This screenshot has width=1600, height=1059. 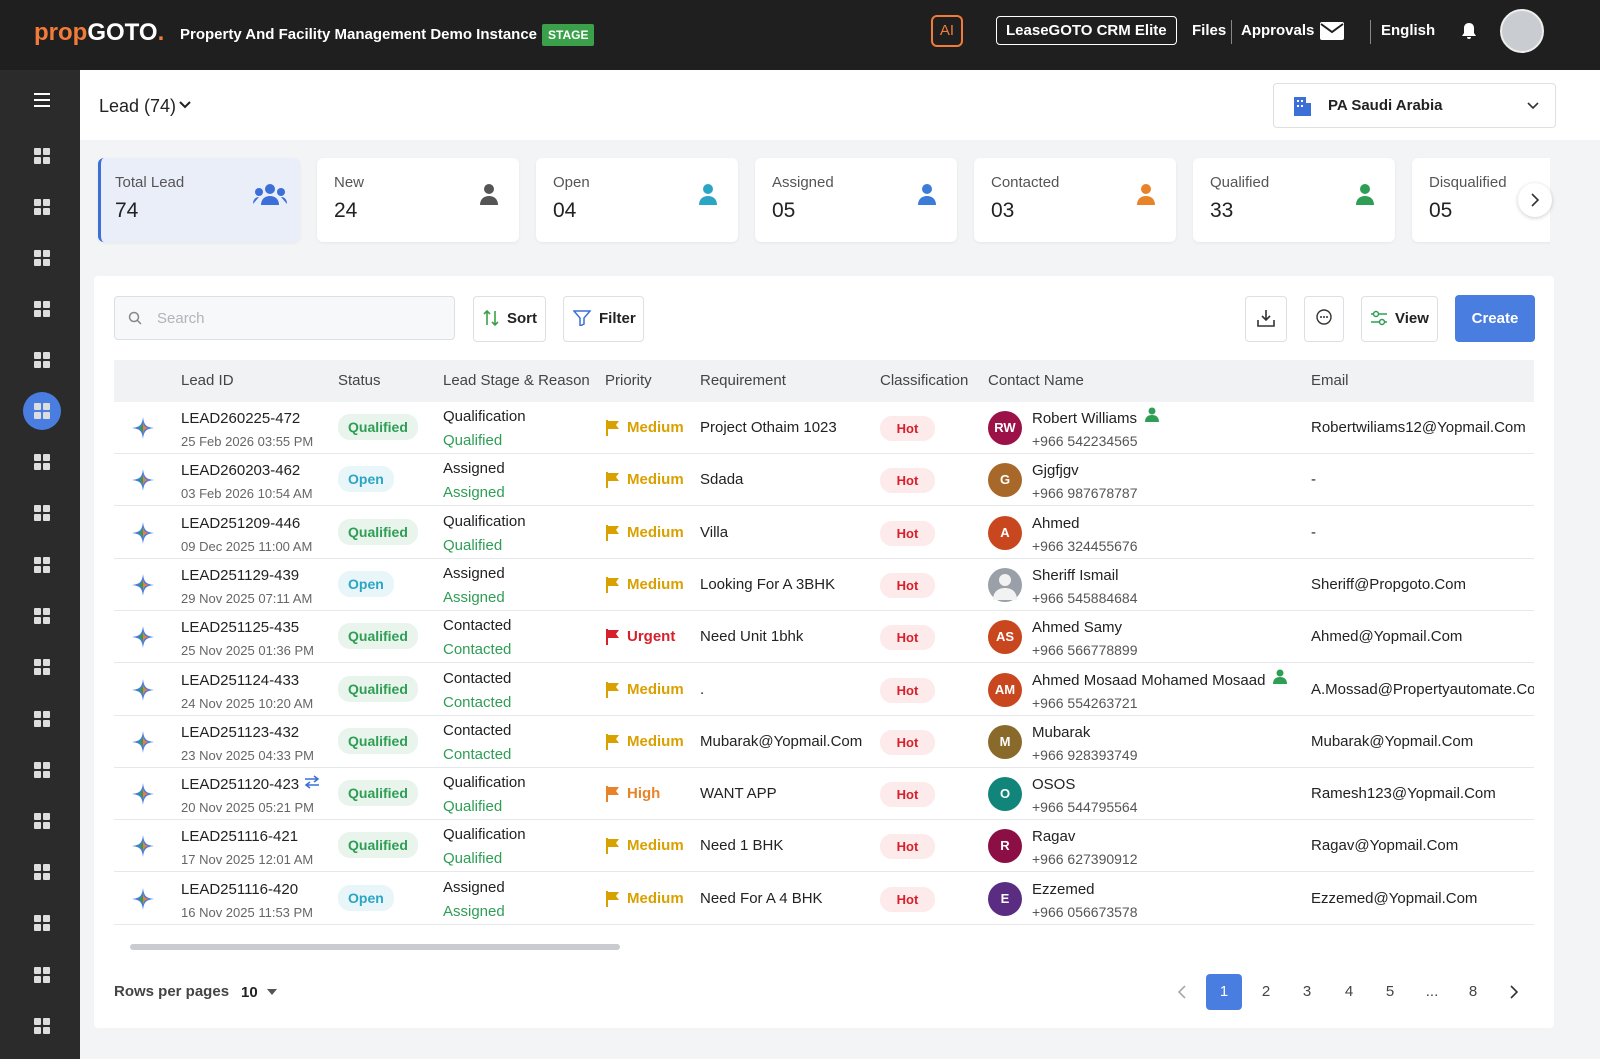 I want to click on chevron, so click(x=1535, y=202).